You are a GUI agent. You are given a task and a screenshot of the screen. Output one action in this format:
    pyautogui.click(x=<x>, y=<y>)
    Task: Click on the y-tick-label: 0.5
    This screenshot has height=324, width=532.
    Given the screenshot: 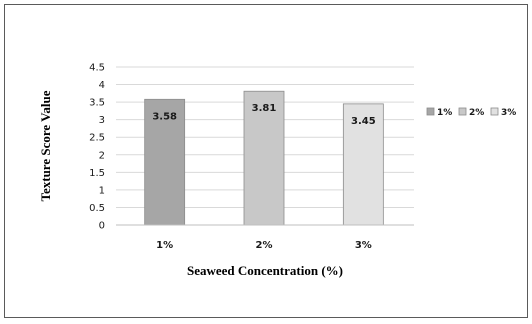 What is the action you would take?
    pyautogui.click(x=97, y=208)
    